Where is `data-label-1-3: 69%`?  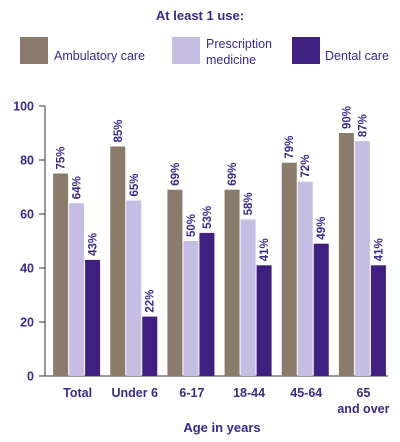
data-label-1-3: 69% is located at coordinates (176, 174).